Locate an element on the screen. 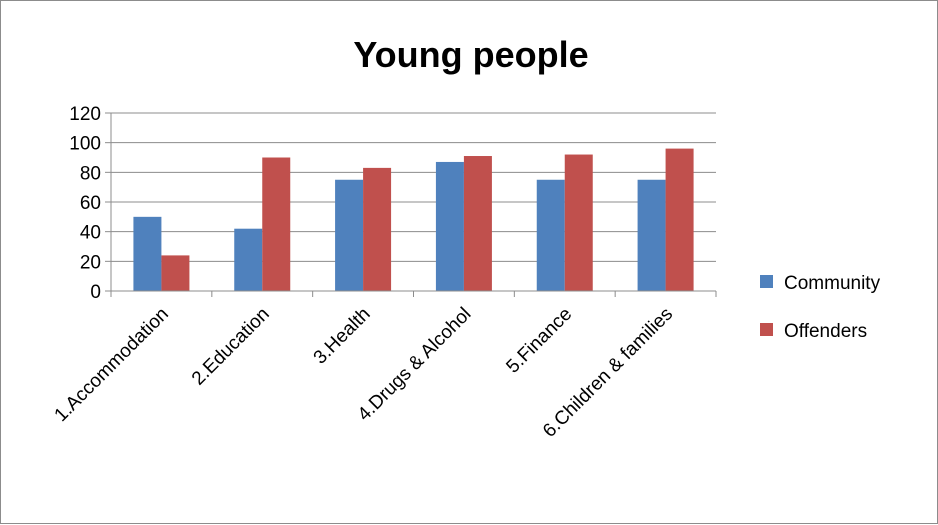  y-tick-label: 100 is located at coordinates (85, 144).